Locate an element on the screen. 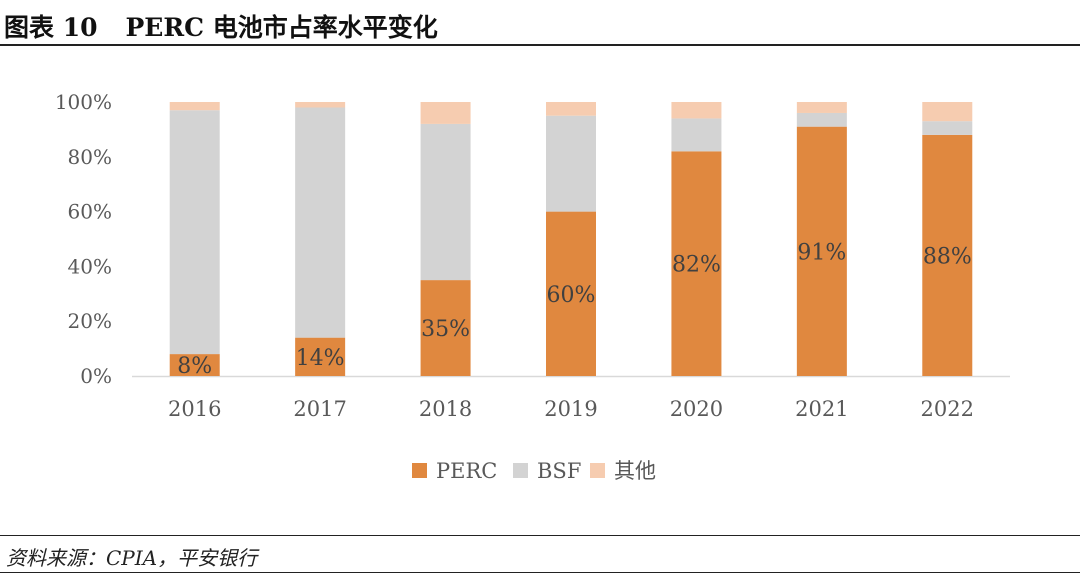 The height and width of the screenshot is (576, 1080). y-tick-label: 20% is located at coordinates (90, 321).